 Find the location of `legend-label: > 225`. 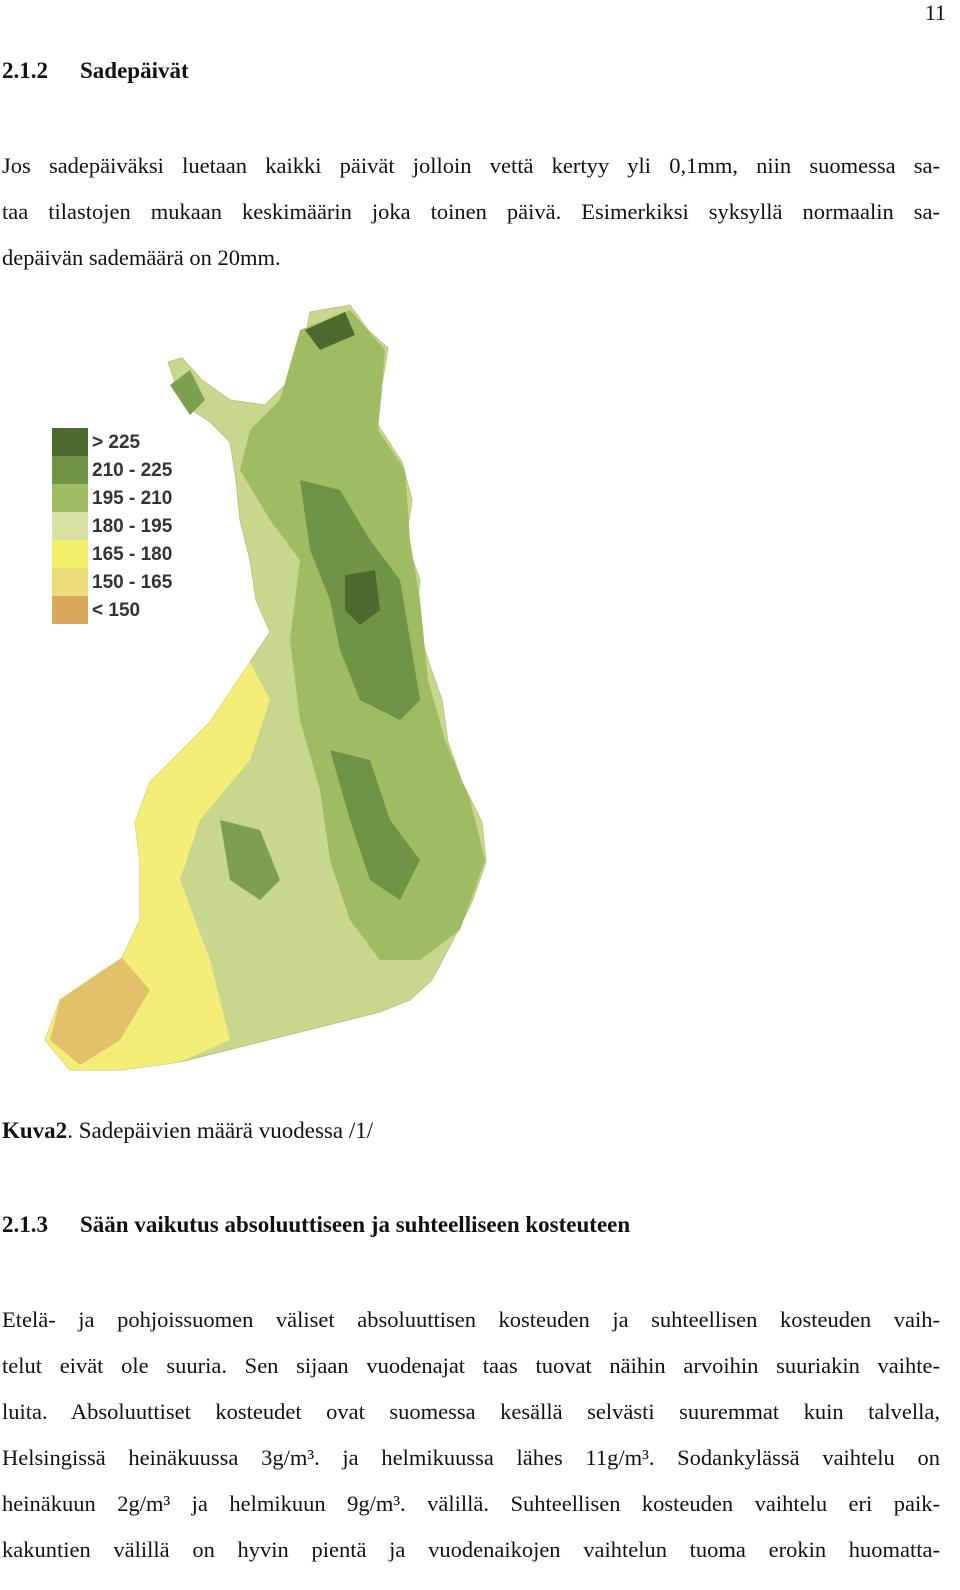

legend-label: > 225 is located at coordinates (116, 442).